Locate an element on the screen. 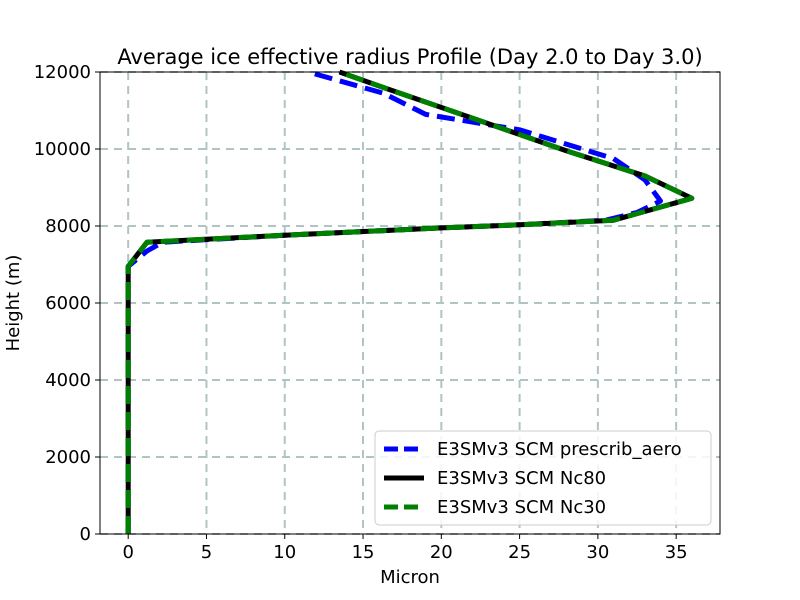 The height and width of the screenshot is (600, 800). legend-label-1: E3SMv3 SCM prescrib_aero is located at coordinates (559, 449).